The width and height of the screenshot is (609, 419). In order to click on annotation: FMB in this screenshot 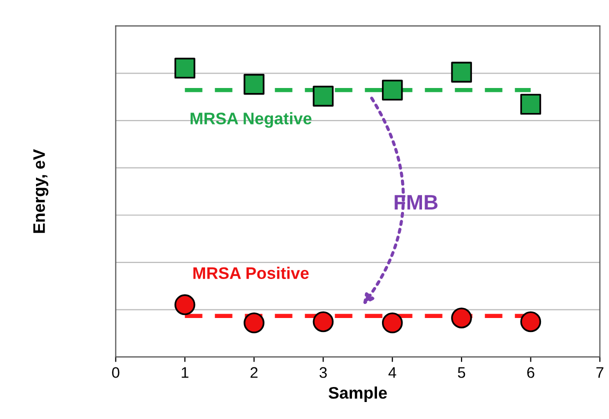, I will do `click(416, 202)`.